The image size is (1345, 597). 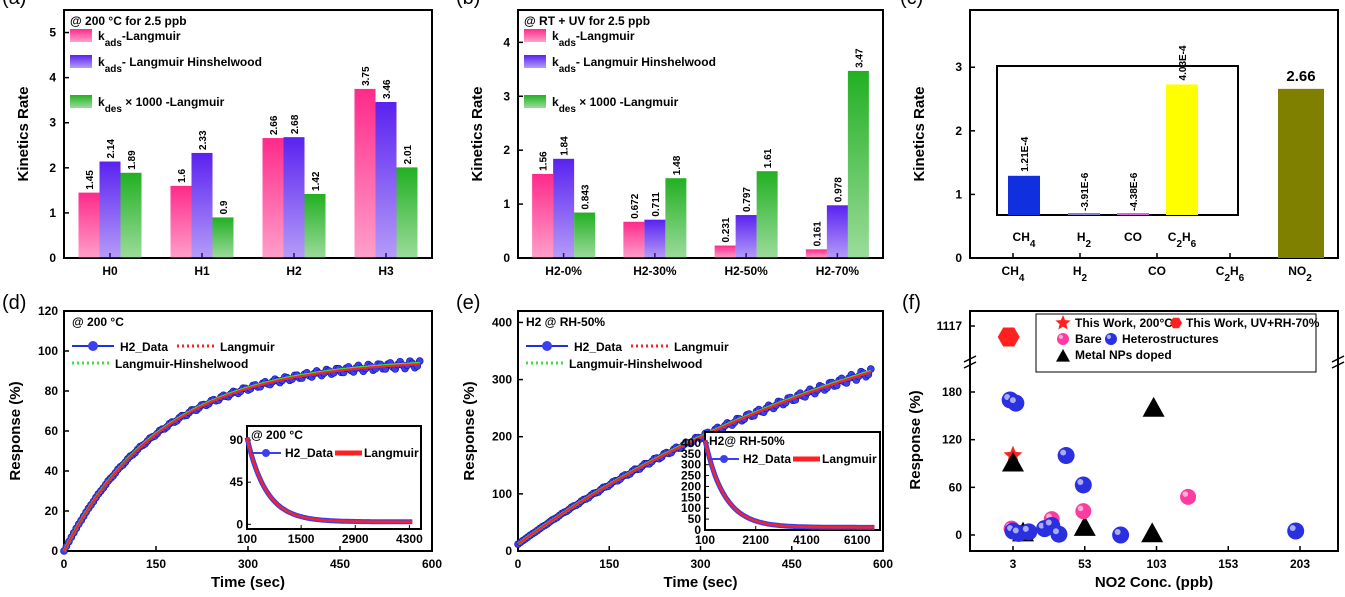 I want to click on legend-hex, so click(x=1176, y=323).